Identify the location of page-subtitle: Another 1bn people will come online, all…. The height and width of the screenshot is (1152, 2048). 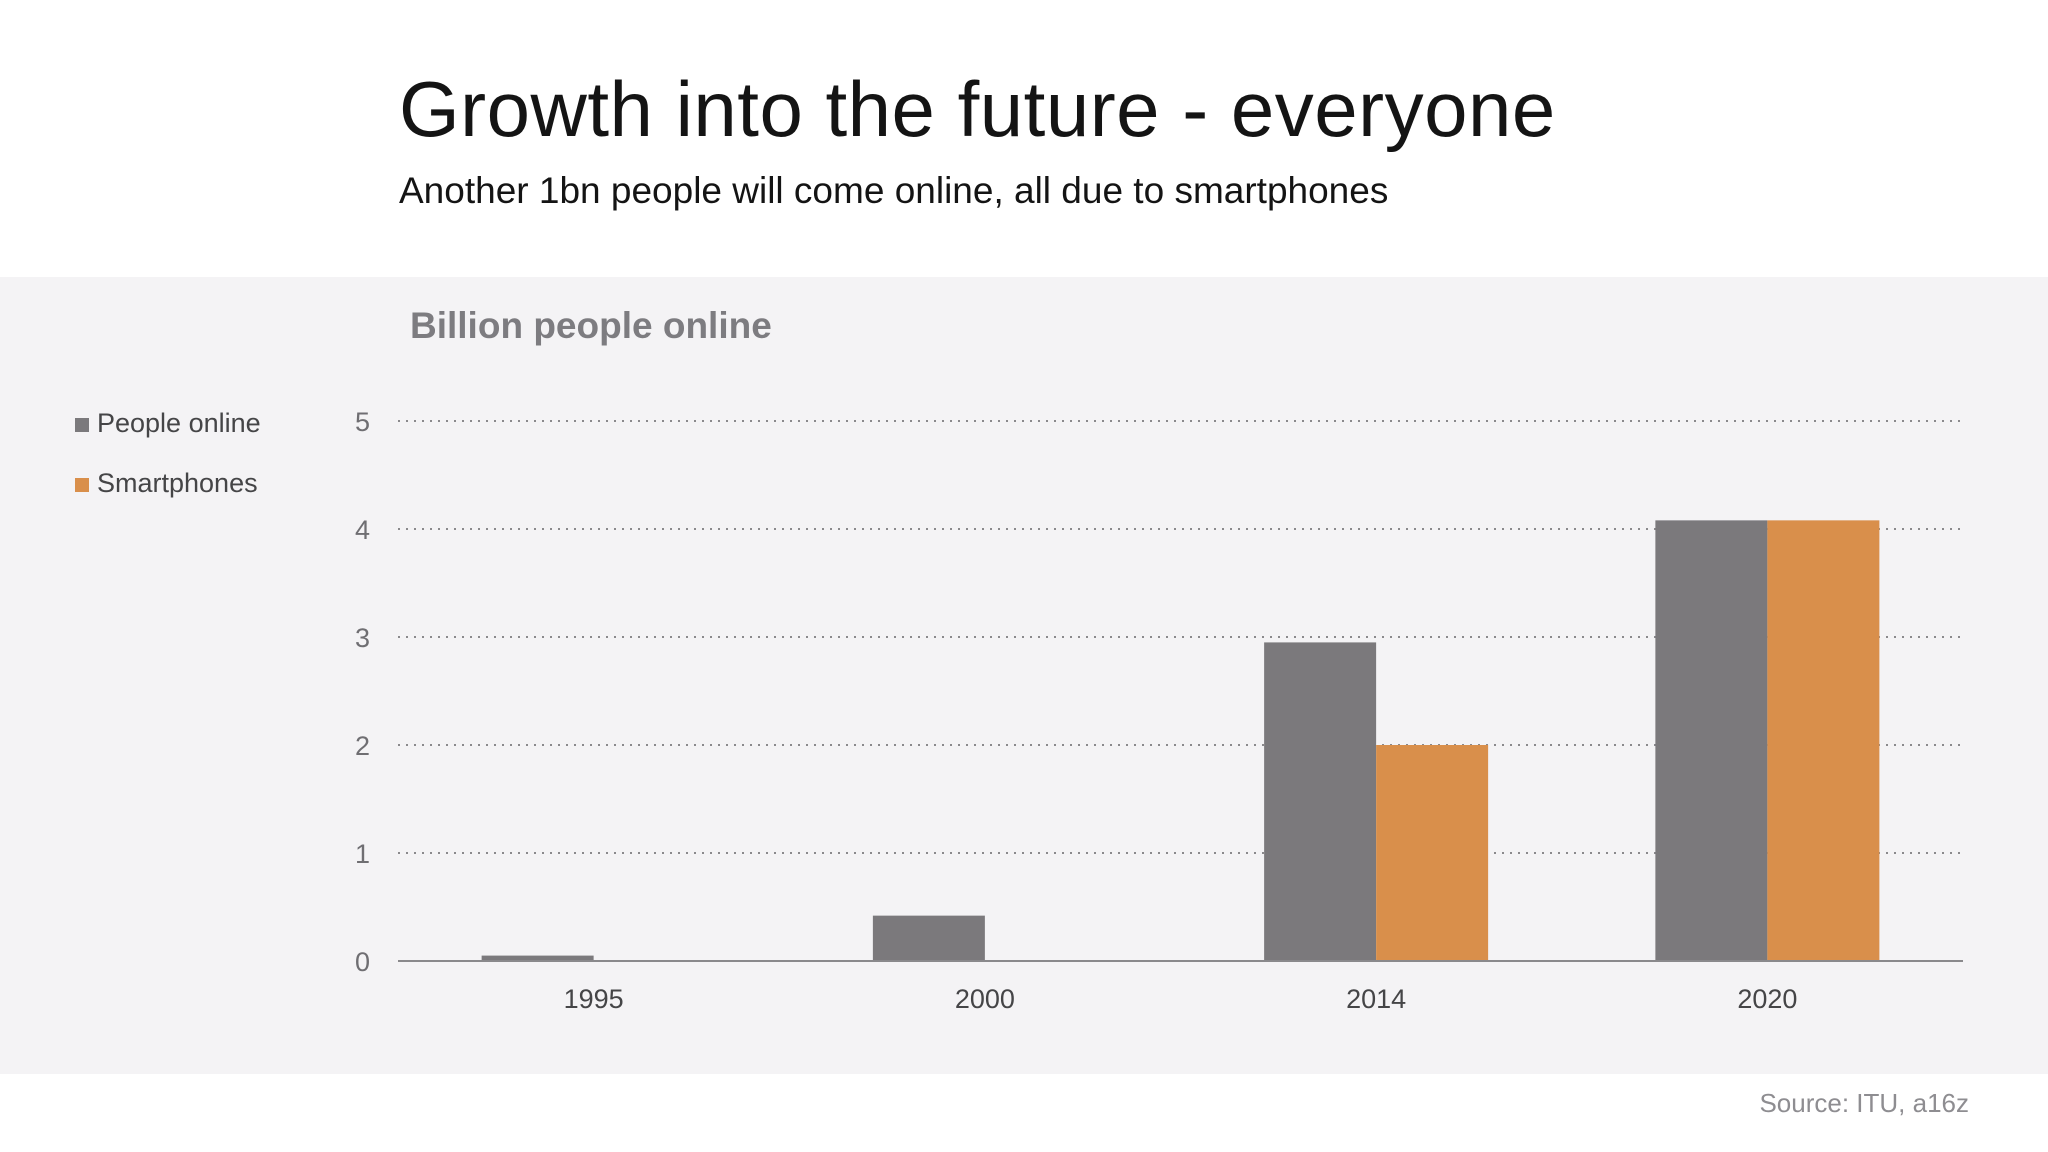
(894, 190).